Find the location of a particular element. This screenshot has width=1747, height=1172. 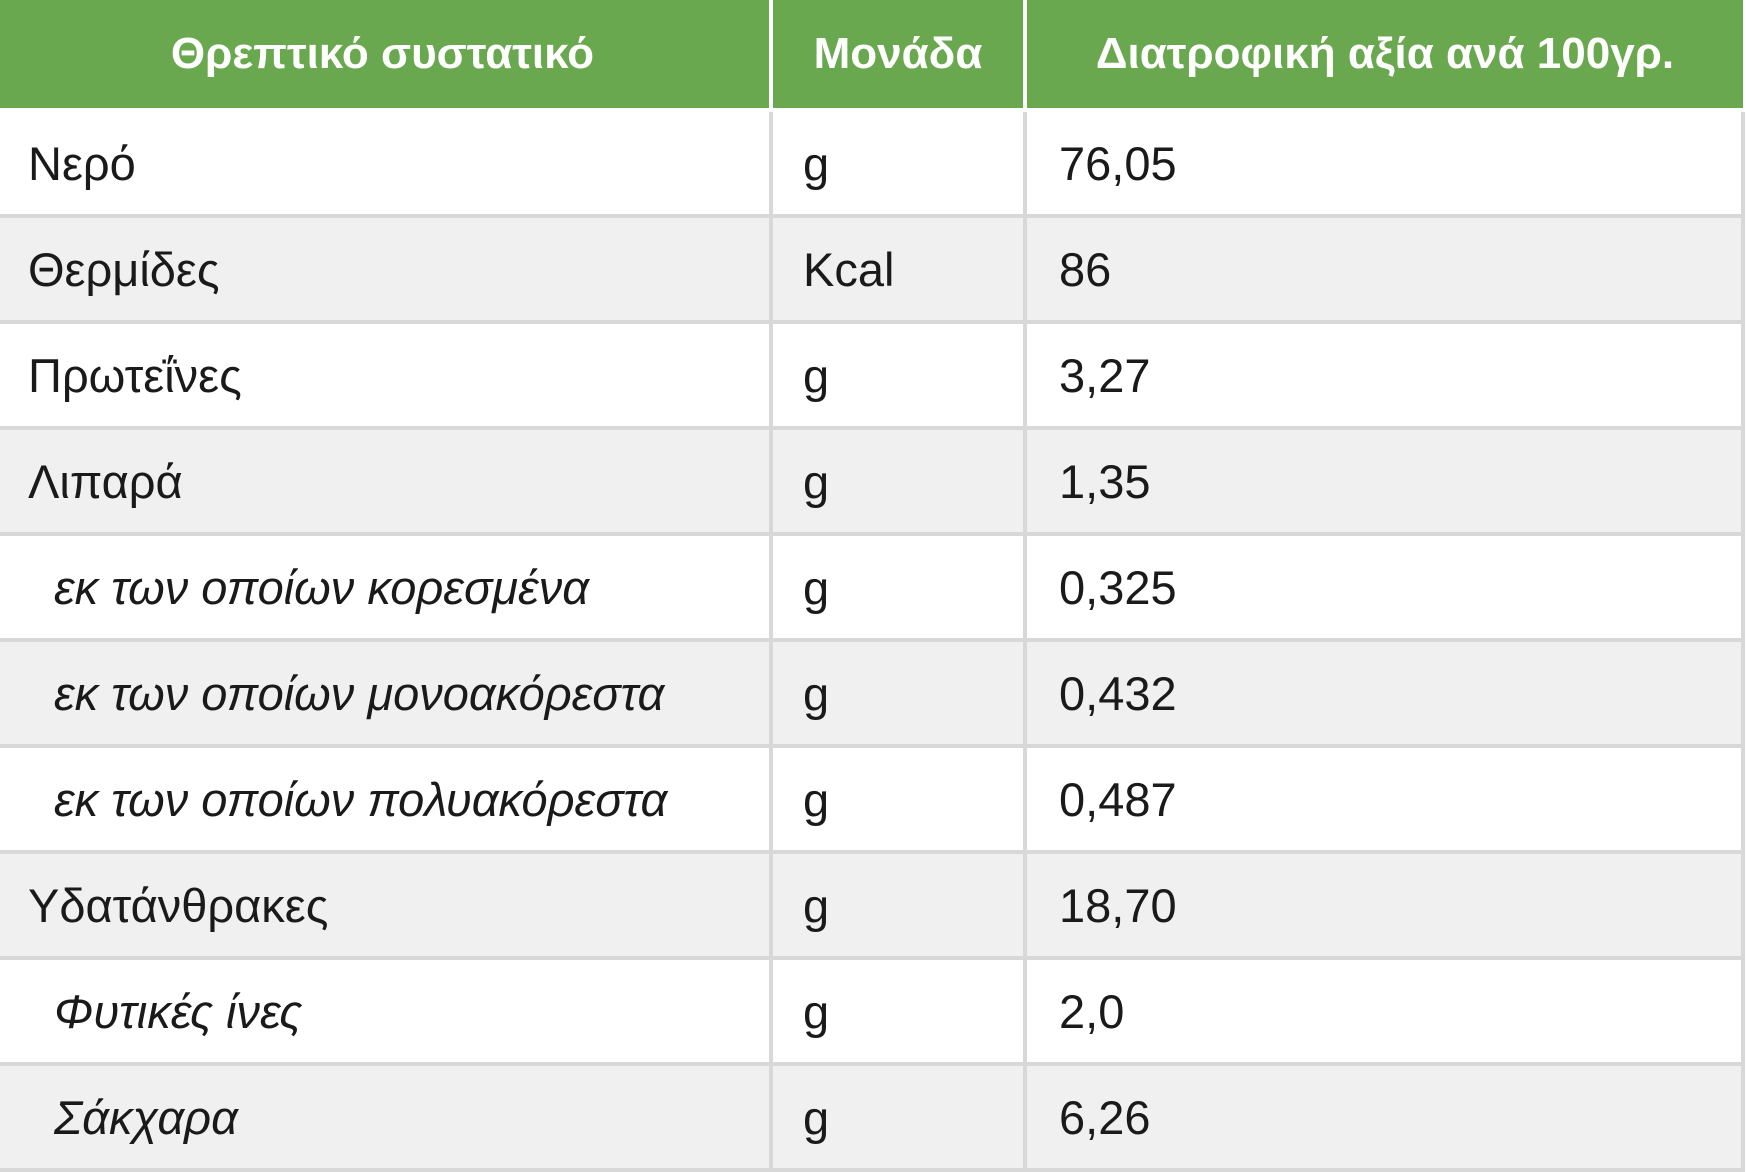

header-unit: Μονάδα is located at coordinates (899, 56).